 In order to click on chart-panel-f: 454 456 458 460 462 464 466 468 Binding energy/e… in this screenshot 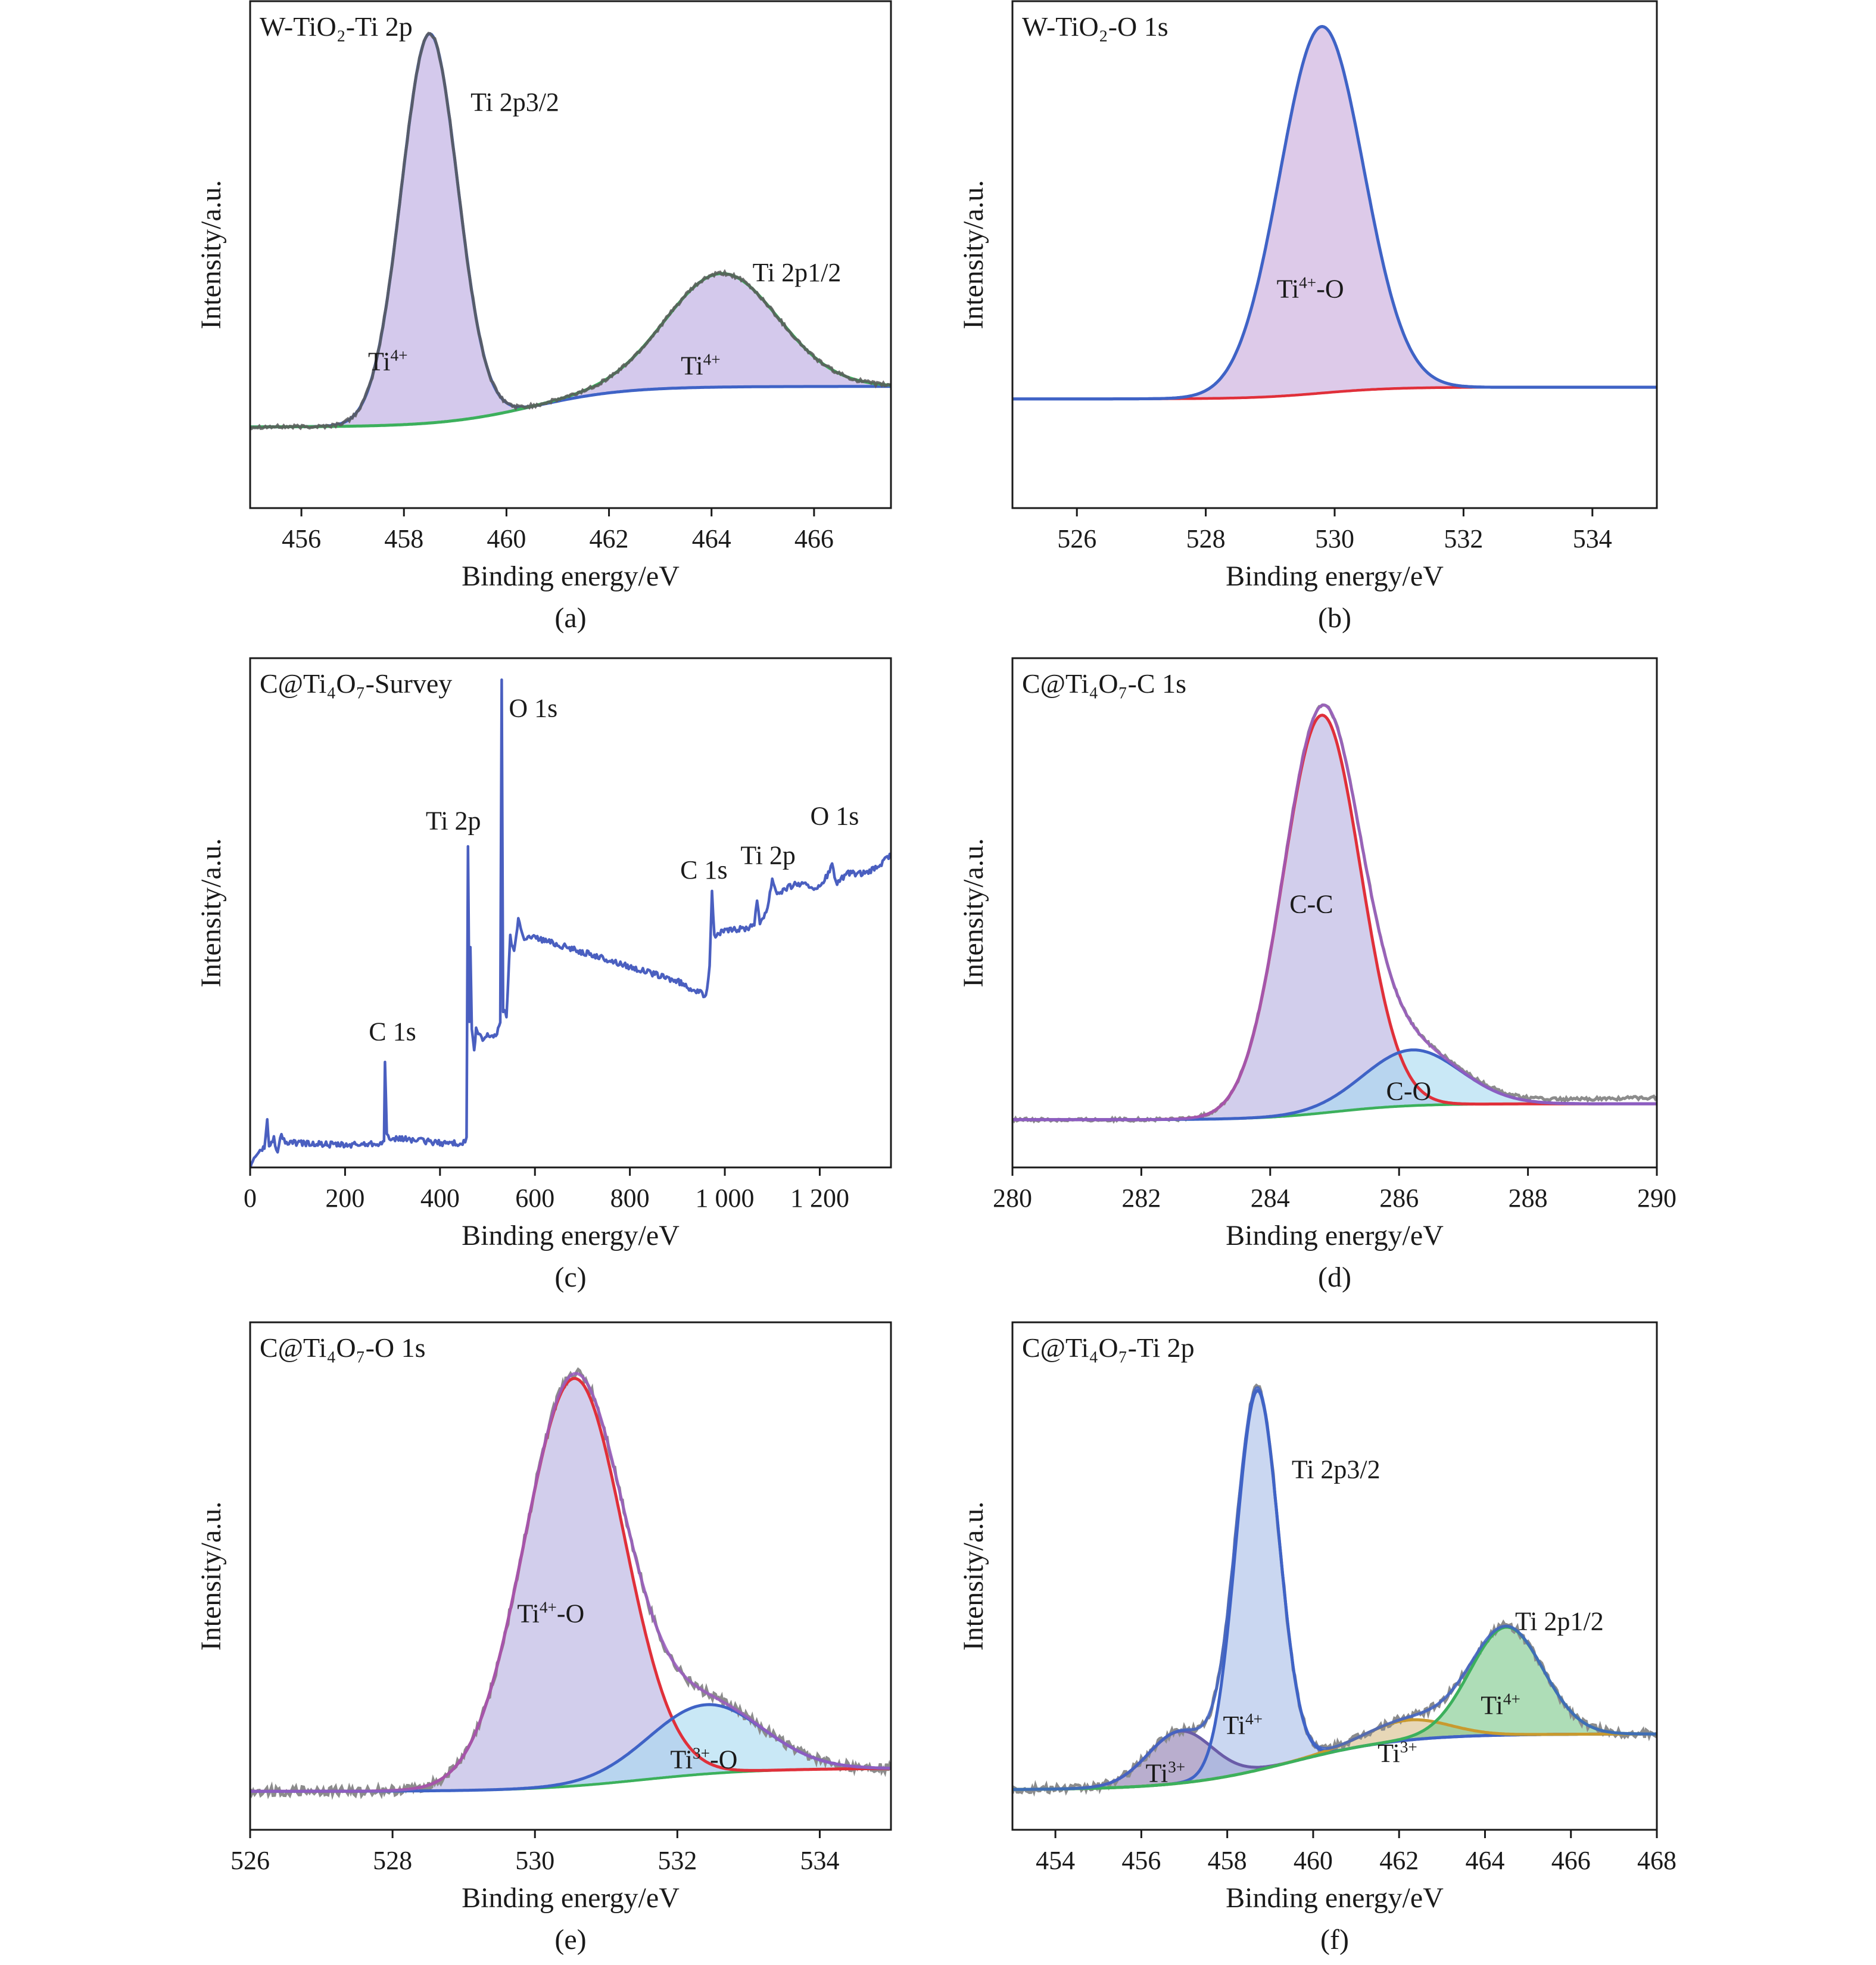, I will do `click(1317, 1638)`.